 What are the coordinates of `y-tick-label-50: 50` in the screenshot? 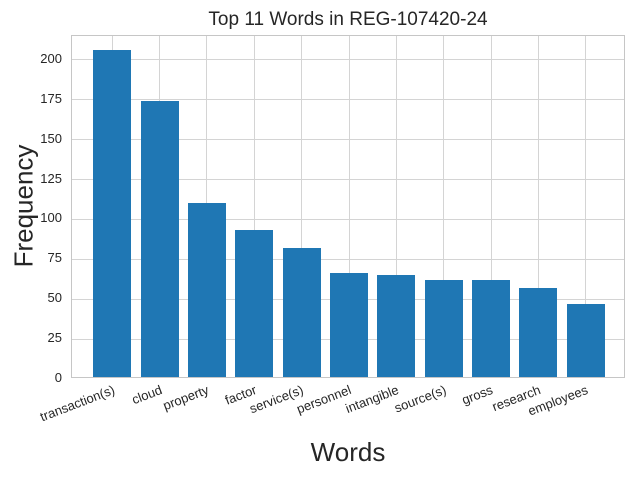 It's located at (54, 298).